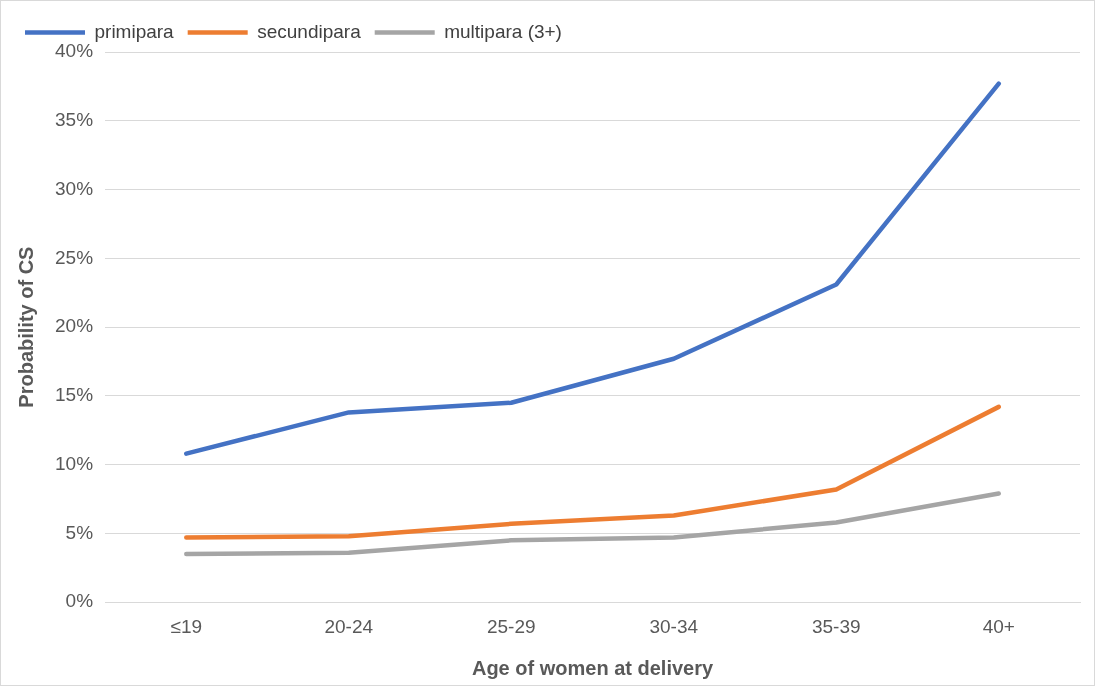 The height and width of the screenshot is (686, 1095). Describe the element at coordinates (79, 601) in the screenshot. I see `y-tick-label: 0%` at that location.